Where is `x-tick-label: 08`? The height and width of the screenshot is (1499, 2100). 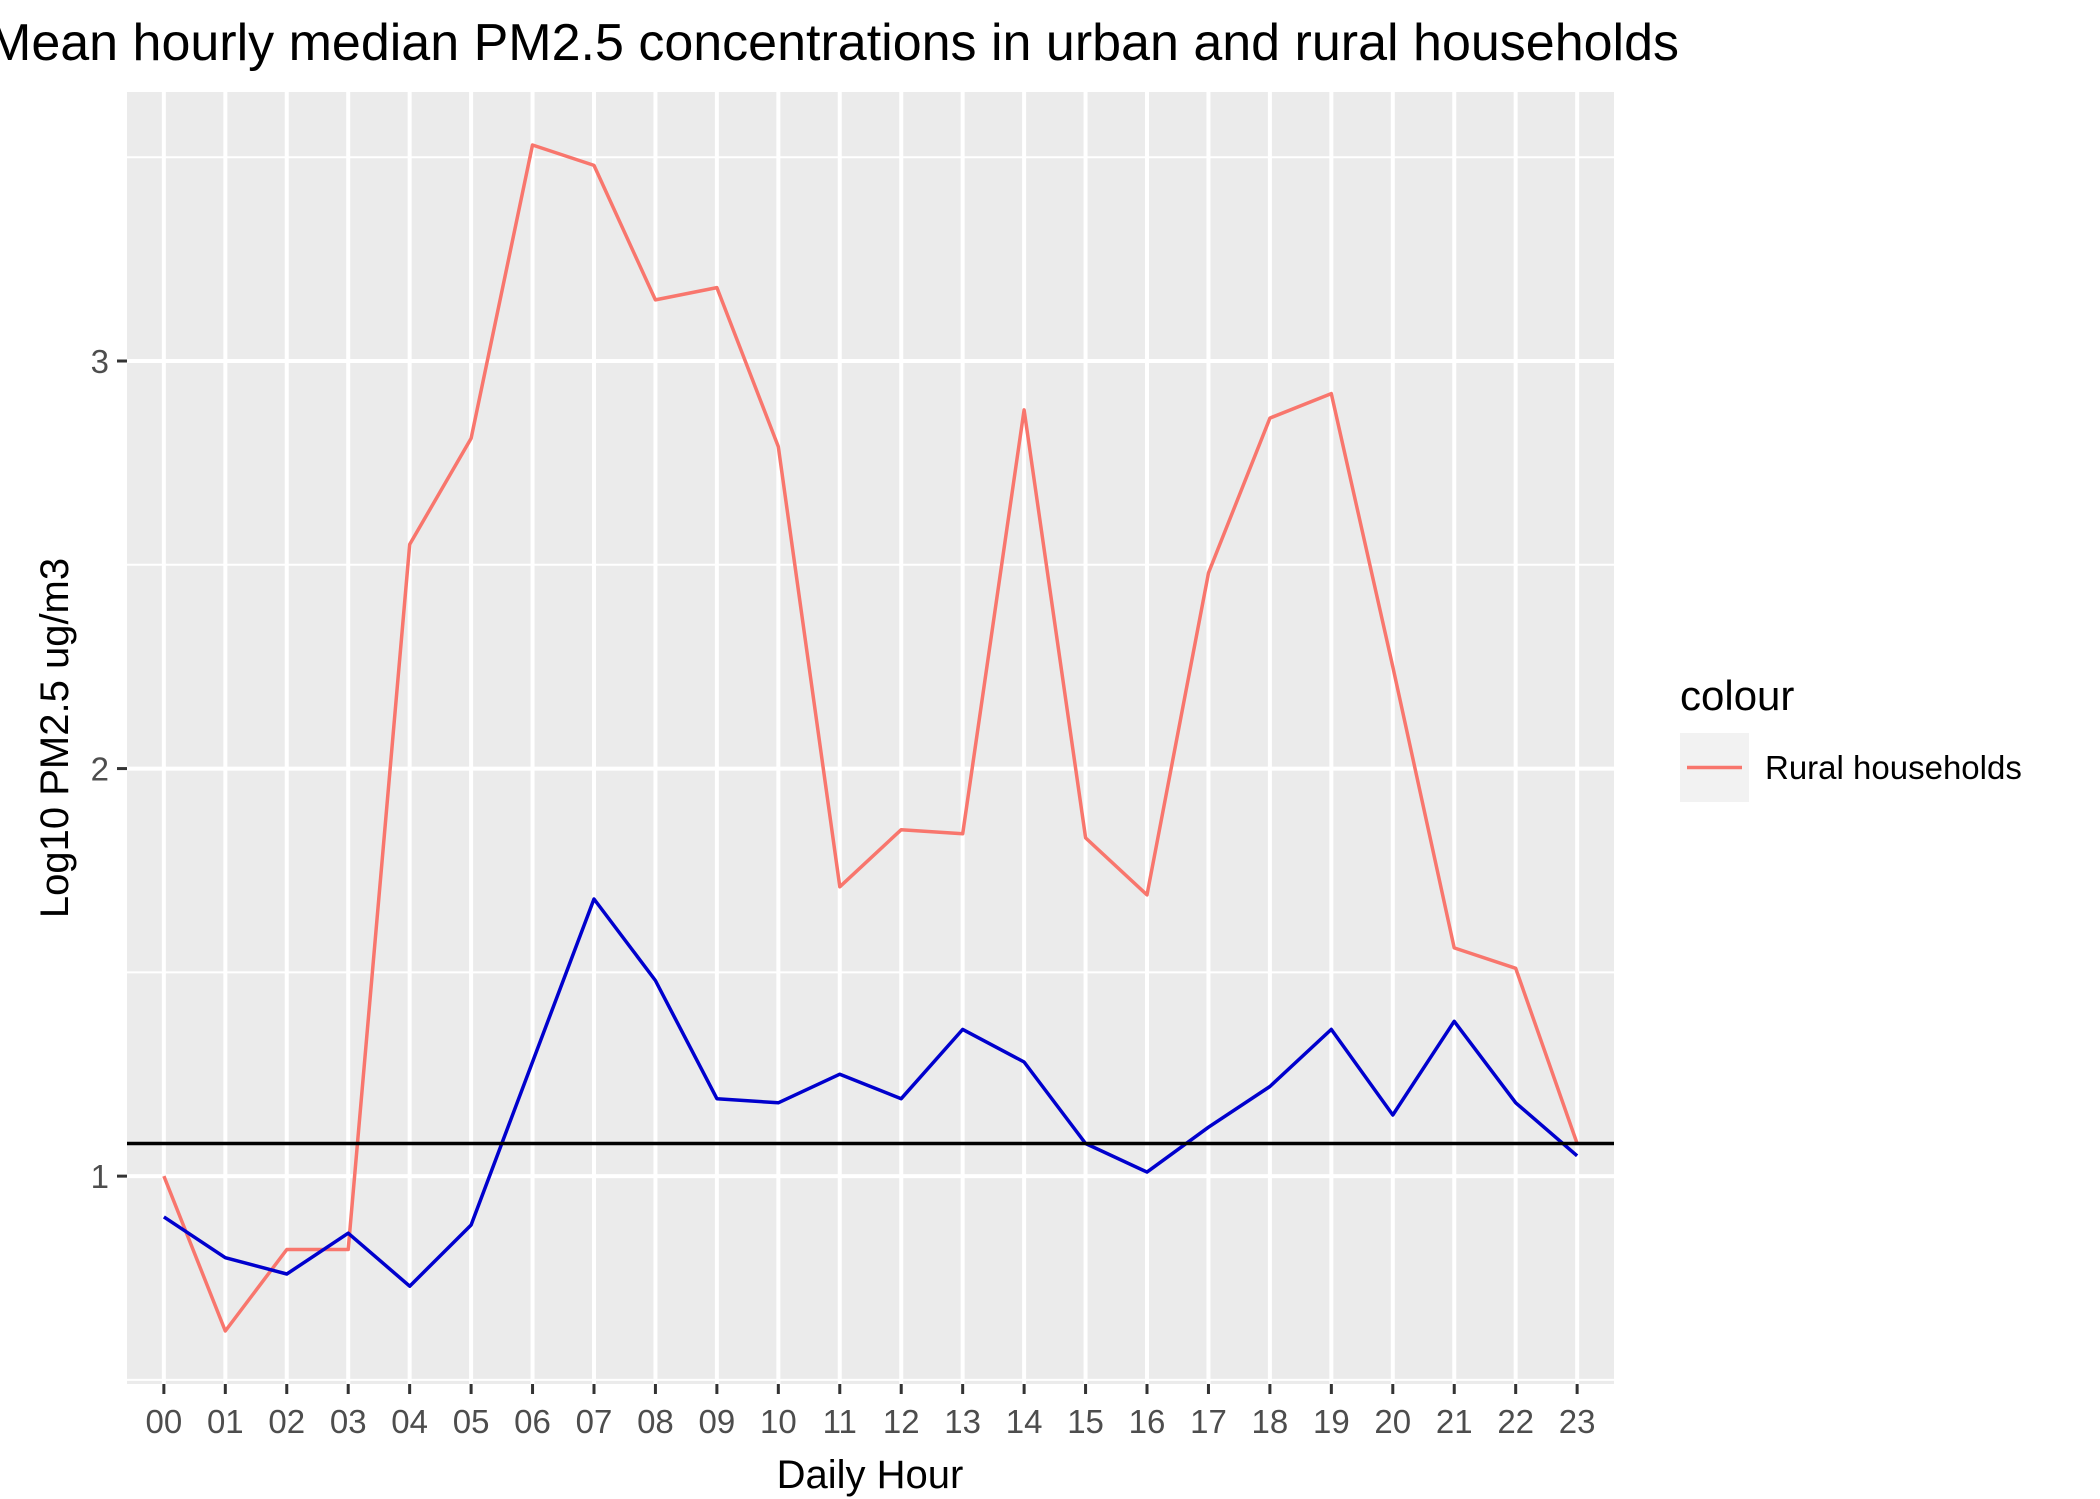 x-tick-label: 08 is located at coordinates (655, 1421).